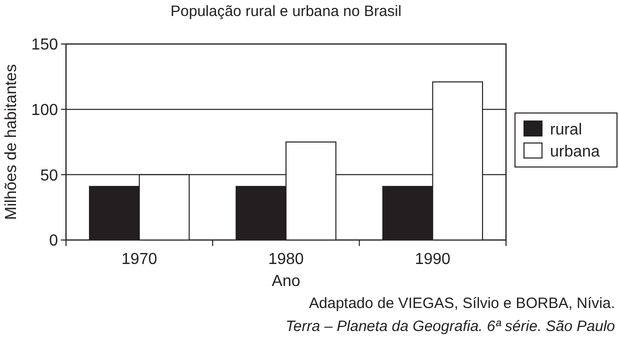 This screenshot has height=342, width=619. I want to click on x-axis-title: Ano, so click(286, 281).